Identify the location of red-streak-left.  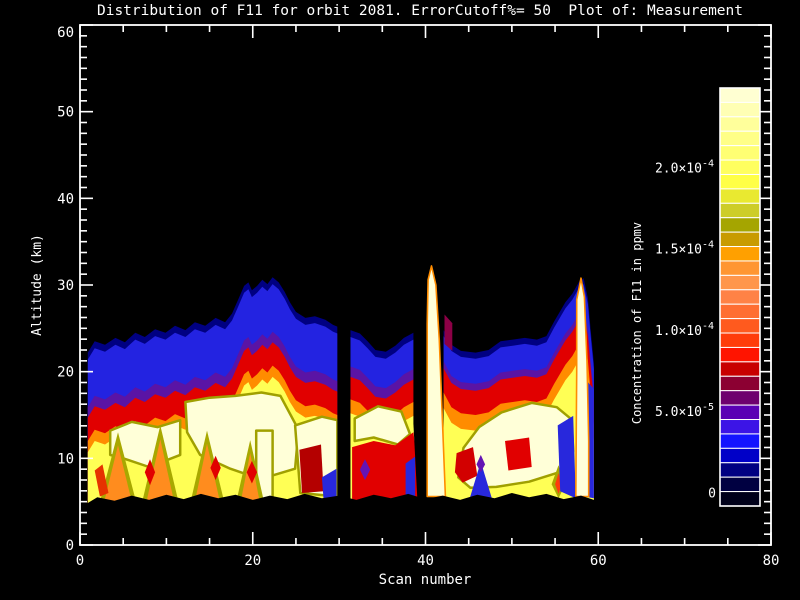
(101, 480).